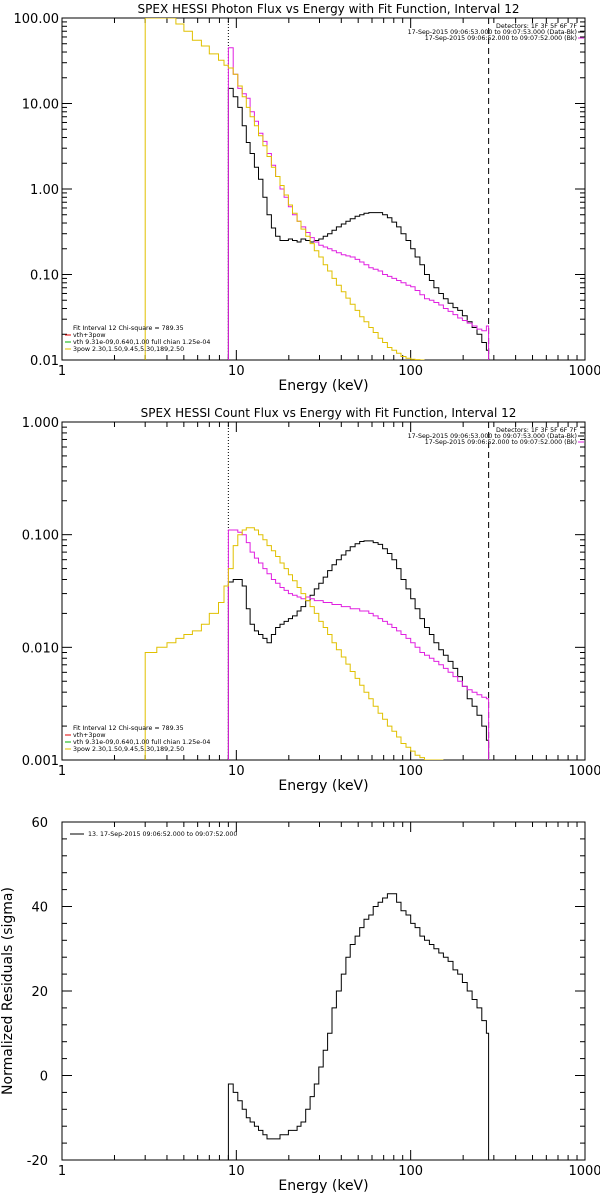  Describe the element at coordinates (40, 423) in the screenshot. I see `y-tick-label: 1.000` at that location.